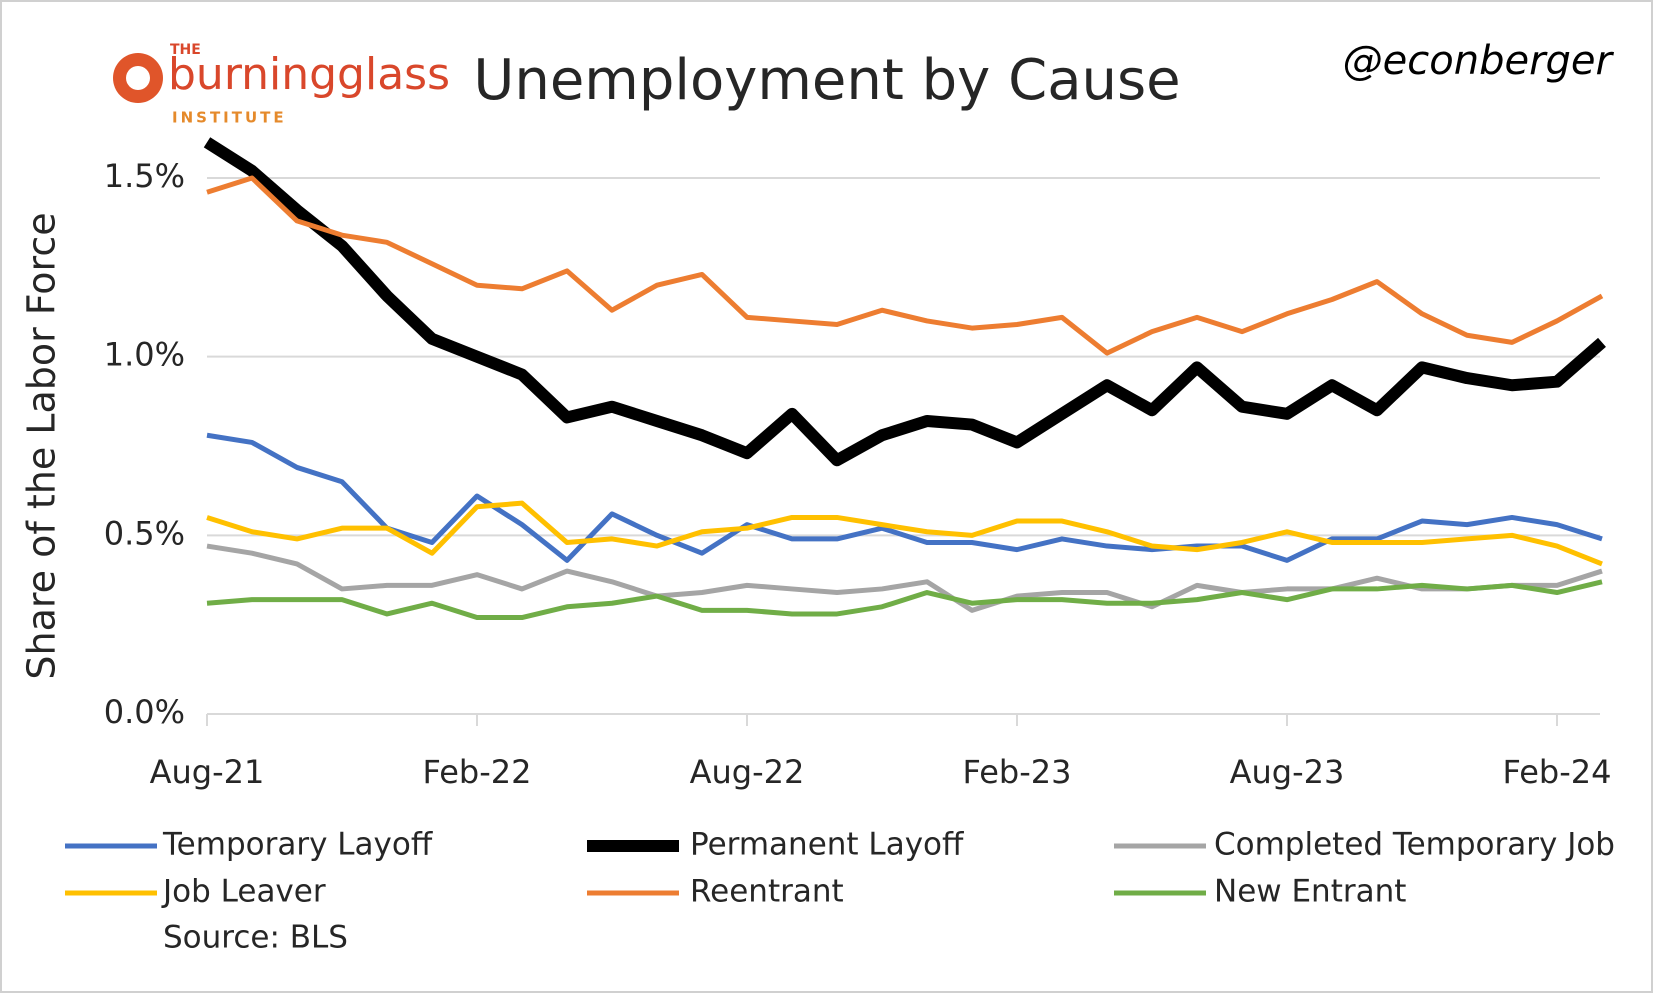  What do you see at coordinates (207, 772) in the screenshot?
I see `x-tick-label: Aug-21` at bounding box center [207, 772].